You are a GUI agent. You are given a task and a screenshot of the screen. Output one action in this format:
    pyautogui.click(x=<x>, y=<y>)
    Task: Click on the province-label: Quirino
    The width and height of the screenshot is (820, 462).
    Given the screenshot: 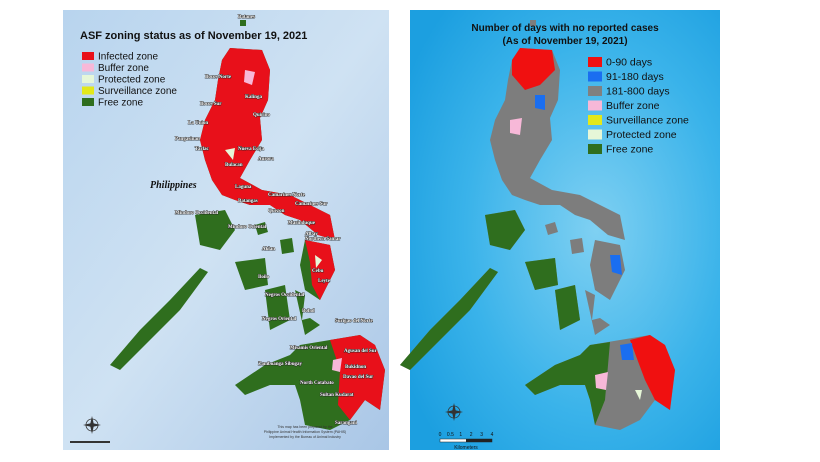 What is the action you would take?
    pyautogui.click(x=261, y=115)
    